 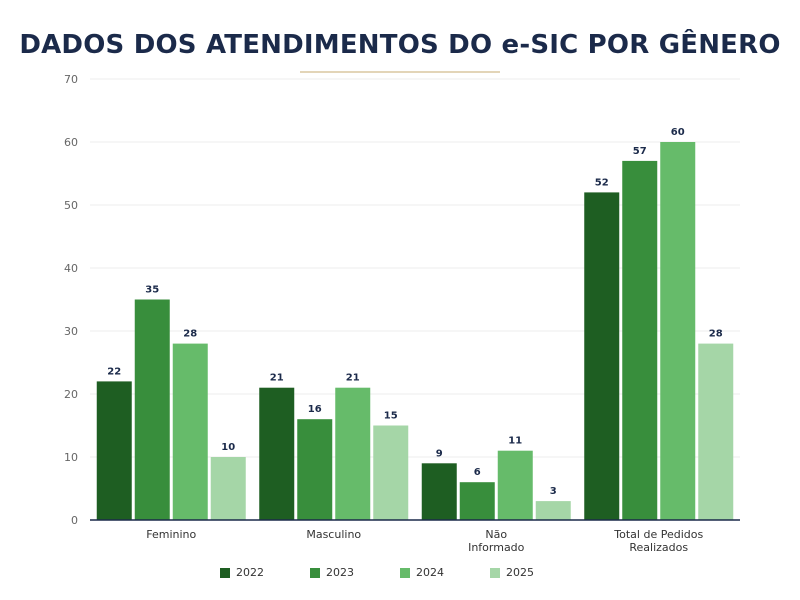 What do you see at coordinates (74, 520) in the screenshot?
I see `y-tick-label: 0` at bounding box center [74, 520].